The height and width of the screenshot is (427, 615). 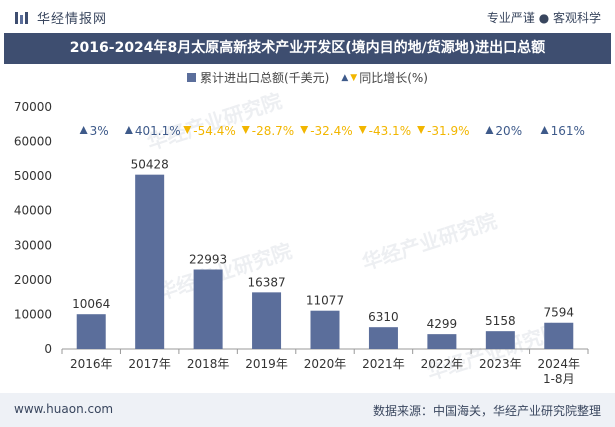 I want to click on legend-label-growth: 同比增长(%), so click(x=393, y=78).